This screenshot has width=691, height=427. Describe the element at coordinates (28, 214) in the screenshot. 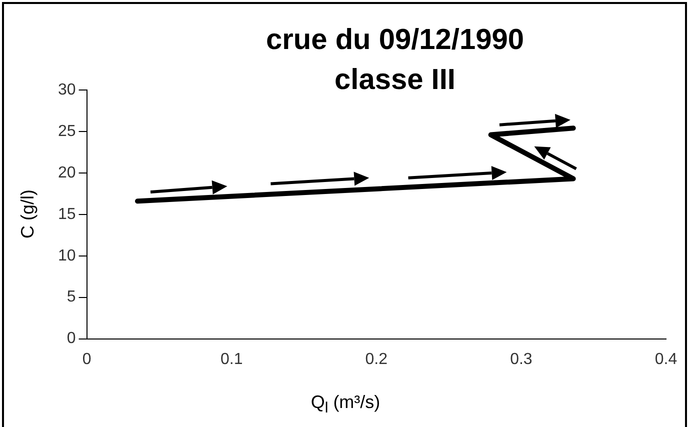

I see `y-axis-title: C (g/l)` at that location.